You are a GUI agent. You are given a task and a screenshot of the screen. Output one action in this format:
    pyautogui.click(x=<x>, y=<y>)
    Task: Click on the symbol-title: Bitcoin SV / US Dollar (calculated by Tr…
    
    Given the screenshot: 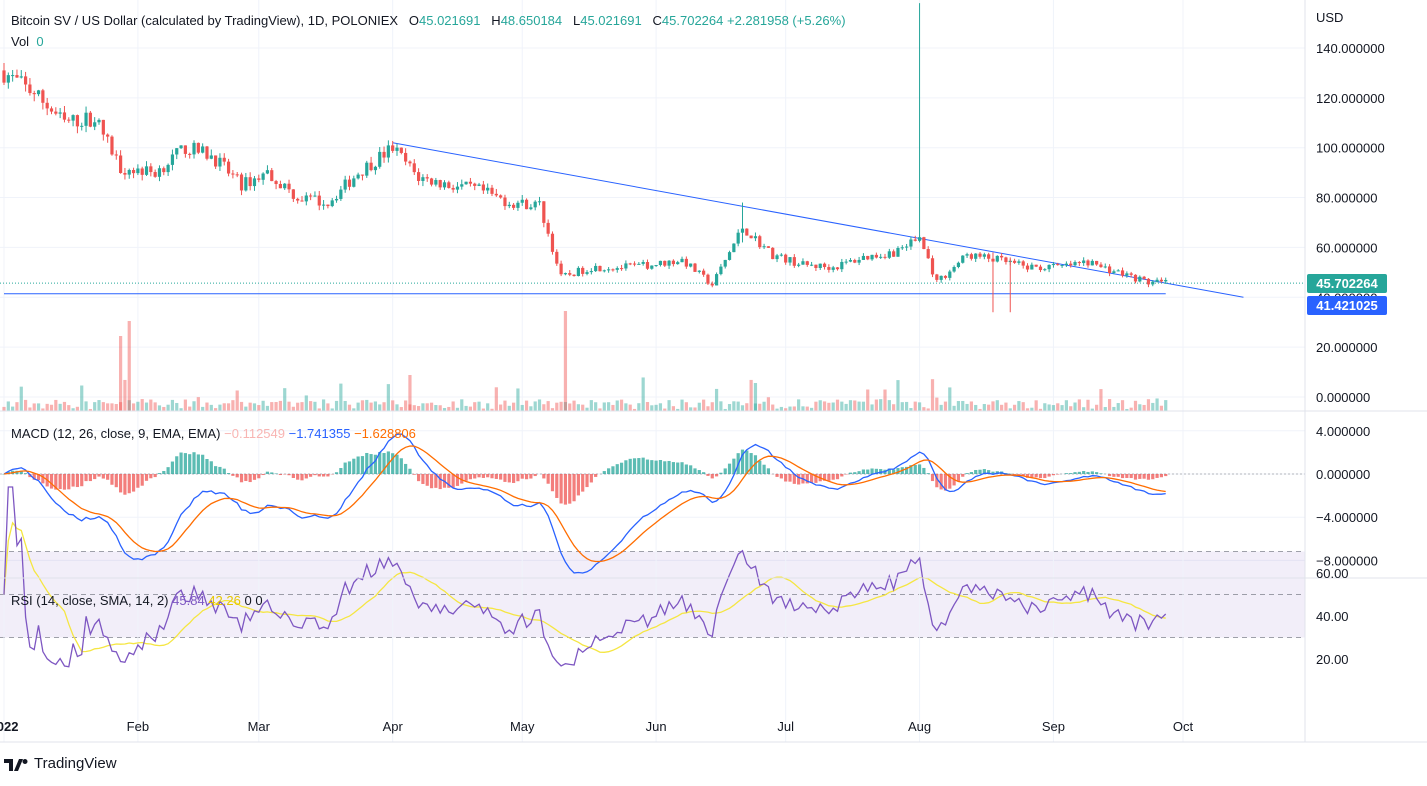 What is the action you would take?
    pyautogui.click(x=205, y=20)
    